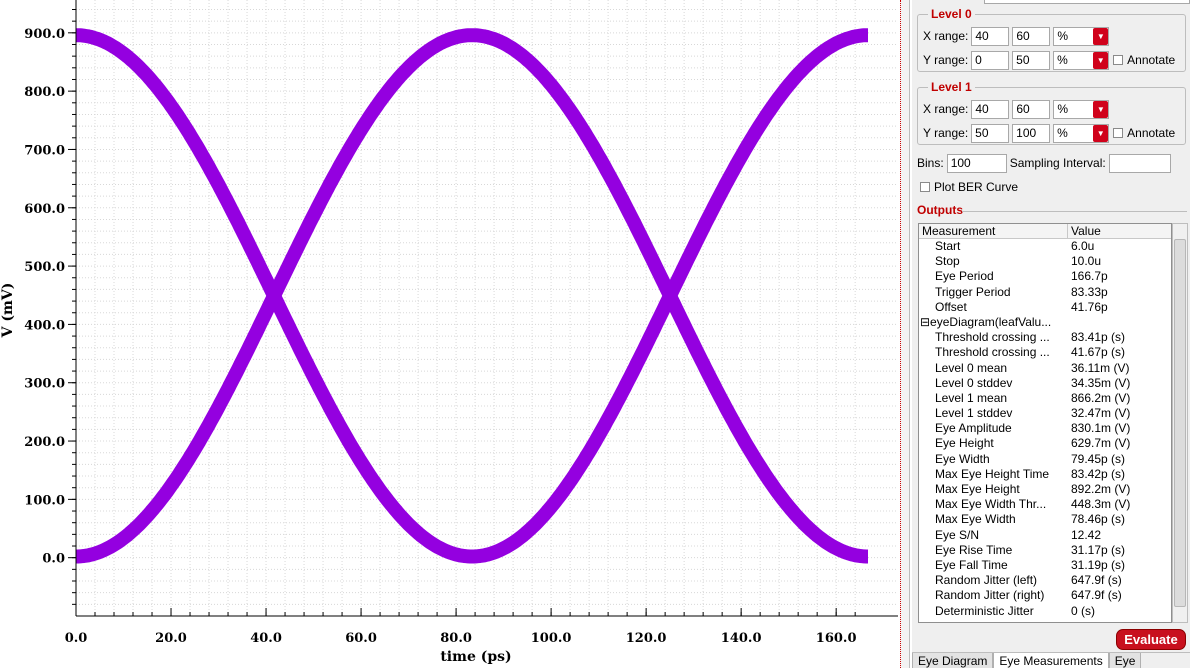 This screenshot has width=1190, height=668. Describe the element at coordinates (990, 60) in the screenshot. I see `level0-y-min-input` at that location.